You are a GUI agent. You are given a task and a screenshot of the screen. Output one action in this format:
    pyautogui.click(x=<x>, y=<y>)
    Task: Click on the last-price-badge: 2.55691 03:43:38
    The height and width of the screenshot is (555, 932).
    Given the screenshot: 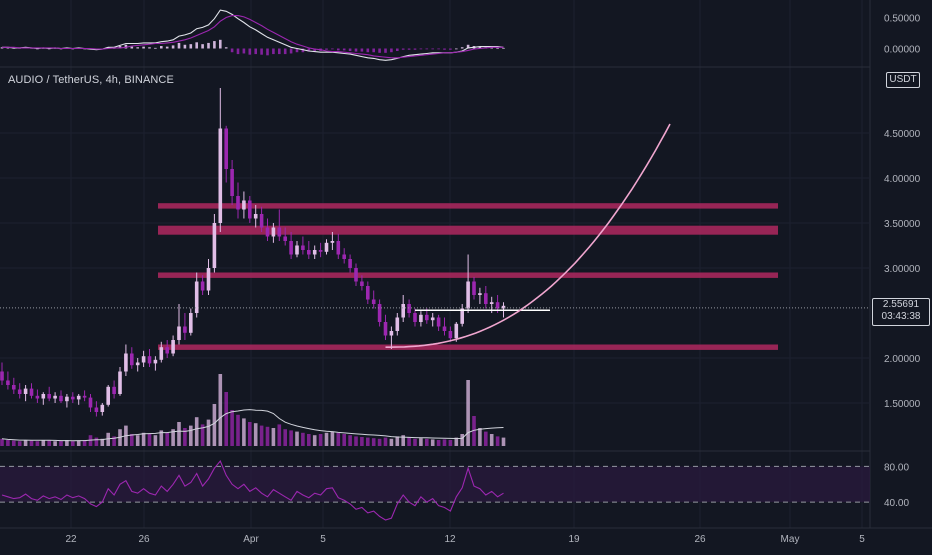 What is the action you would take?
    pyautogui.click(x=901, y=312)
    